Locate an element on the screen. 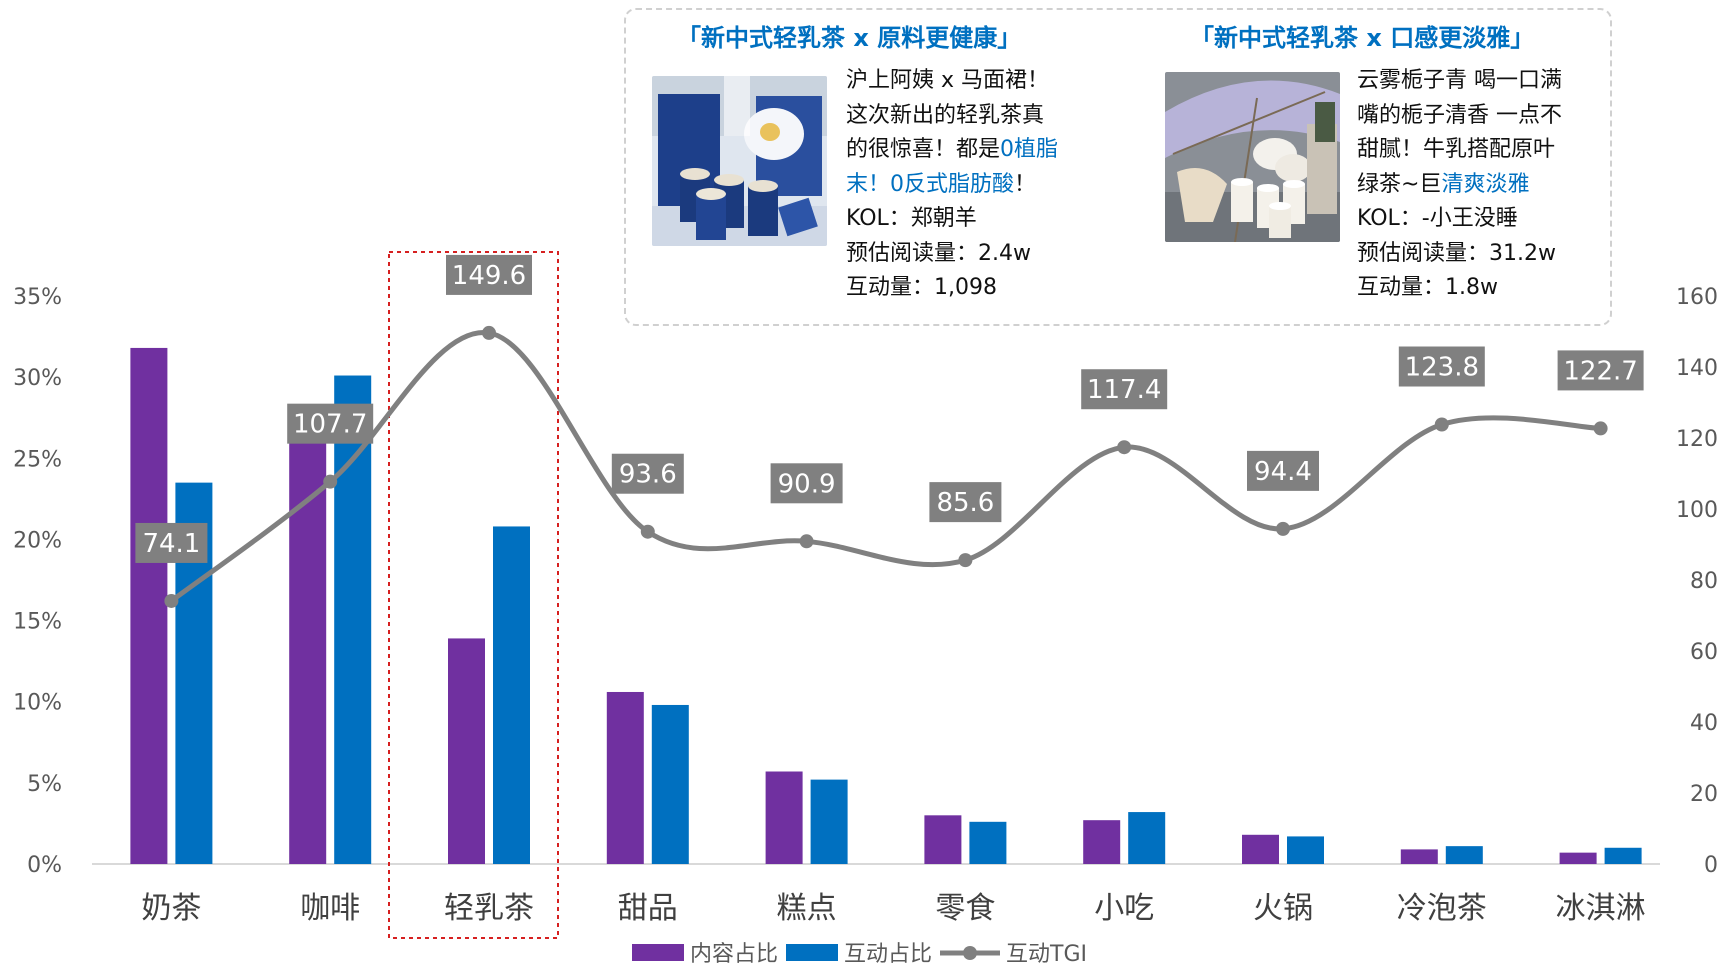 Image resolution: width=1723 pixels, height=963 pixels. category-label: 咖啡 is located at coordinates (330, 908).